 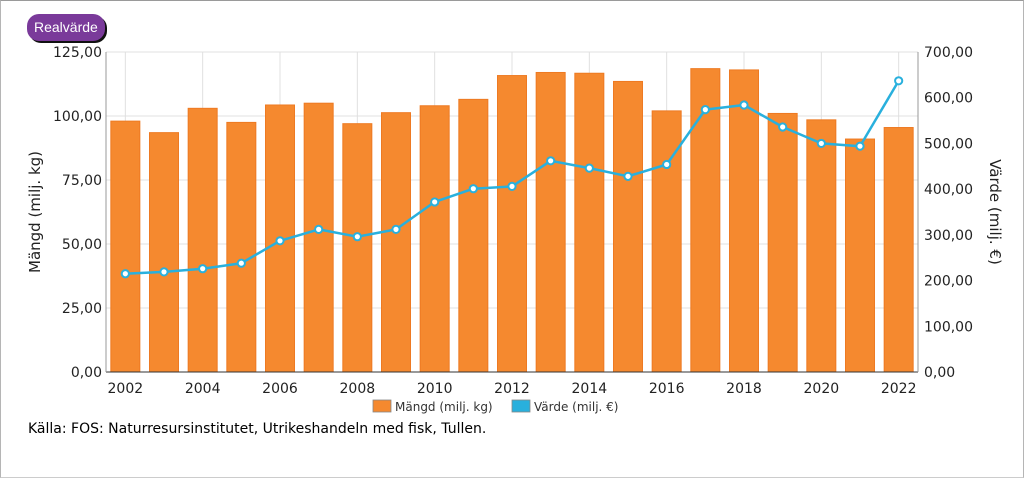 What do you see at coordinates (744, 389) in the screenshot?
I see `x-tick-label: 2018` at bounding box center [744, 389].